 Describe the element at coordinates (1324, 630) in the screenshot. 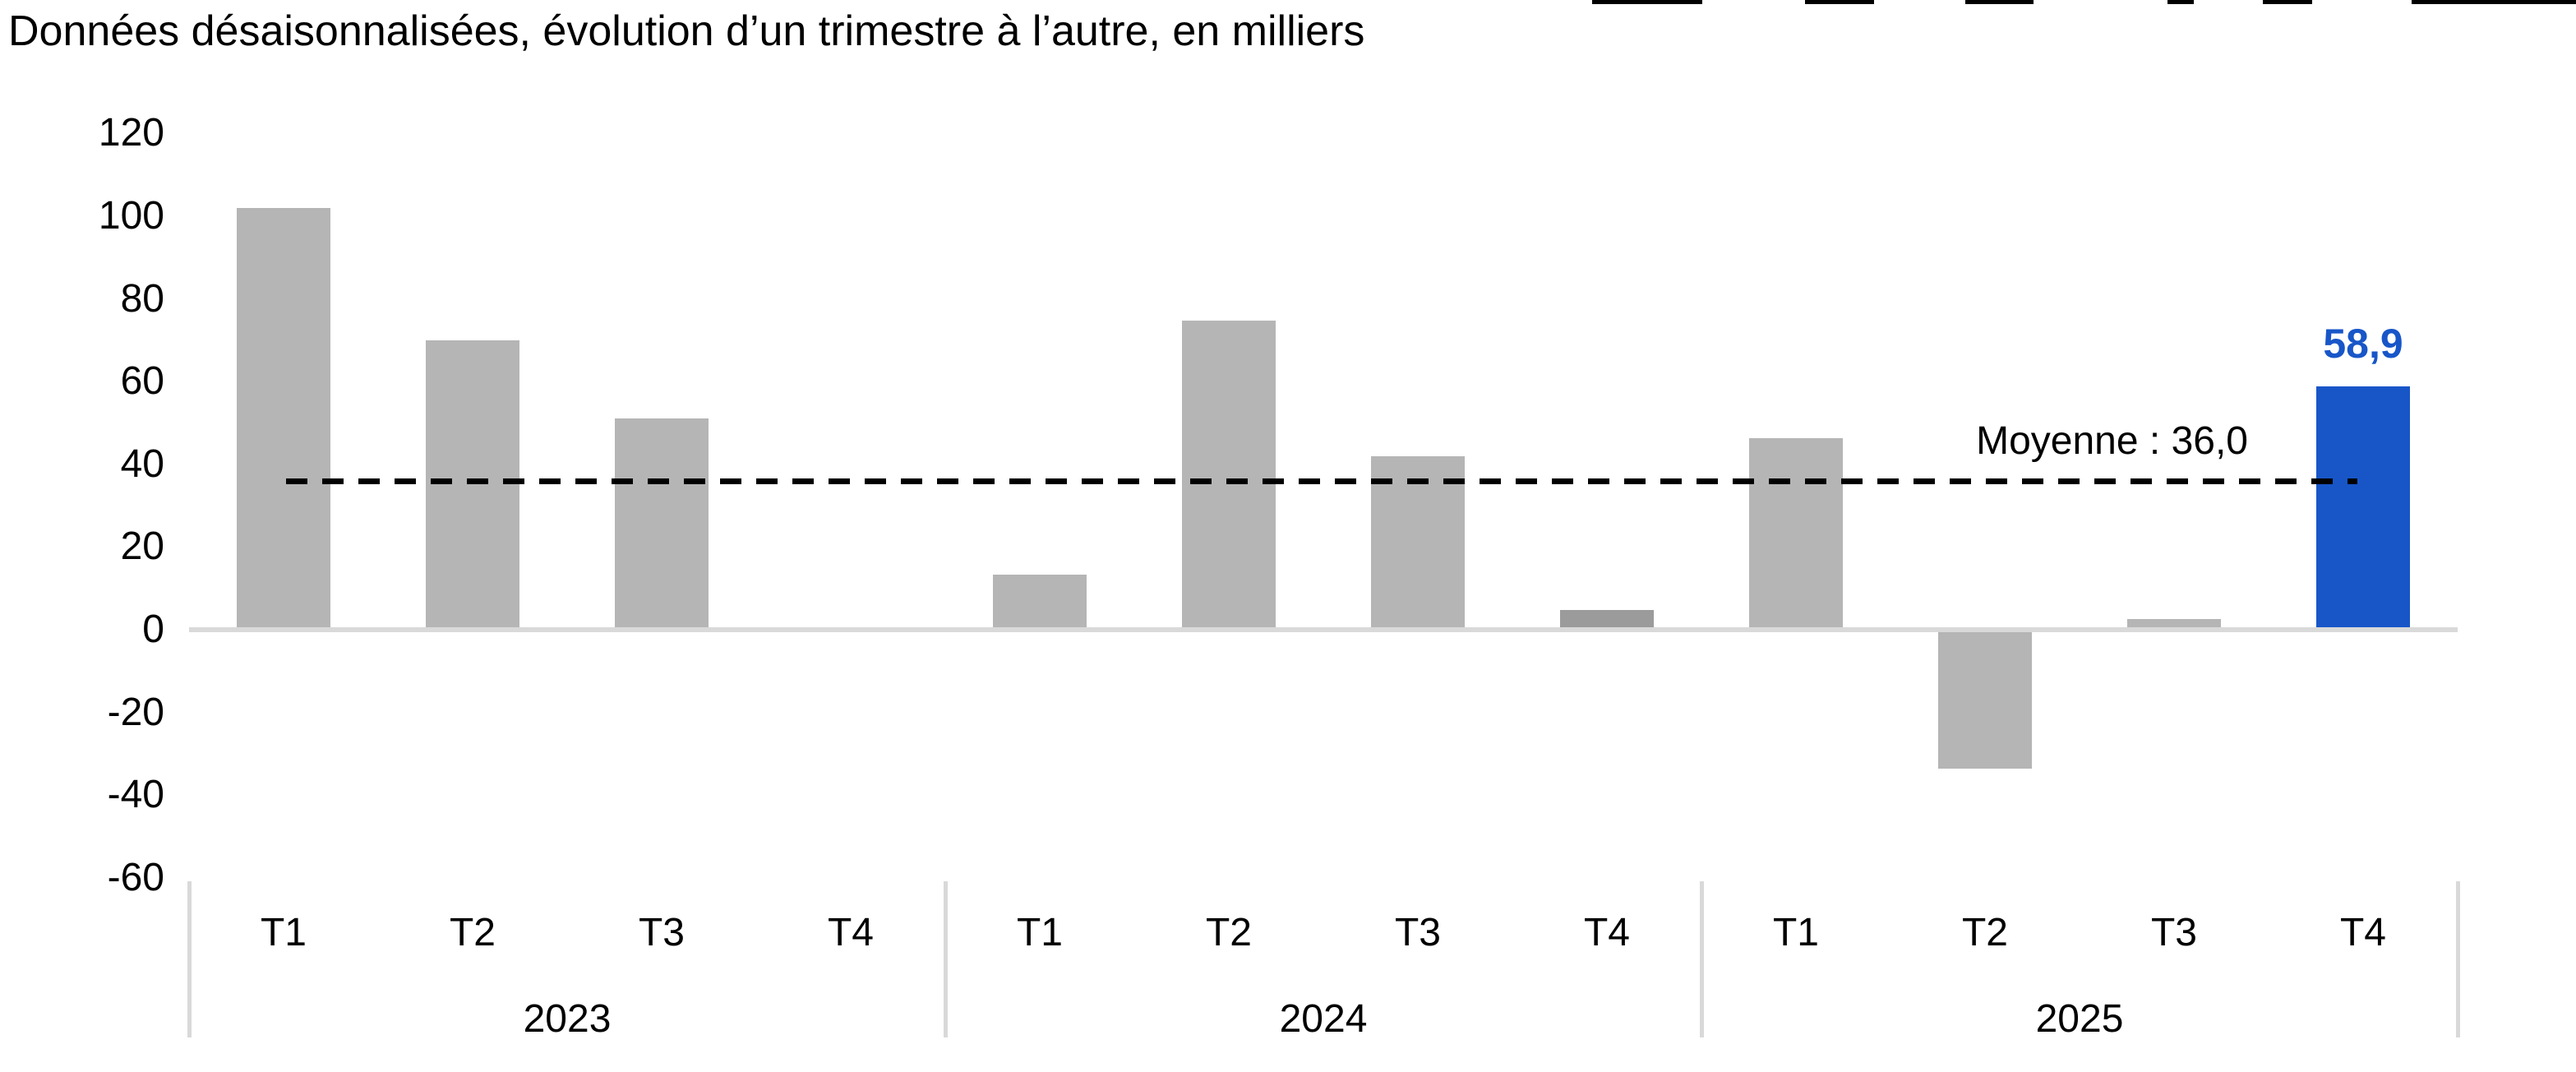

I see `zero-baseline` at that location.